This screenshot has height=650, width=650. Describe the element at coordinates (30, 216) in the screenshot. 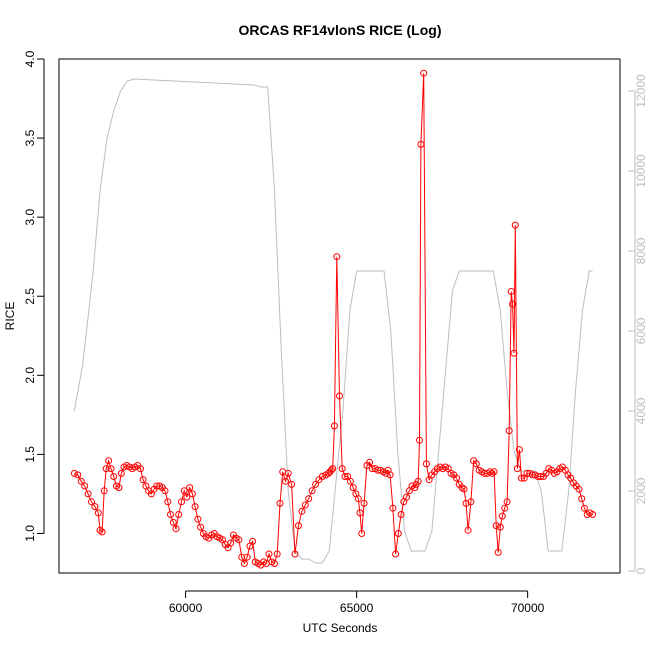

I see `y-tick-label: 3.0` at that location.